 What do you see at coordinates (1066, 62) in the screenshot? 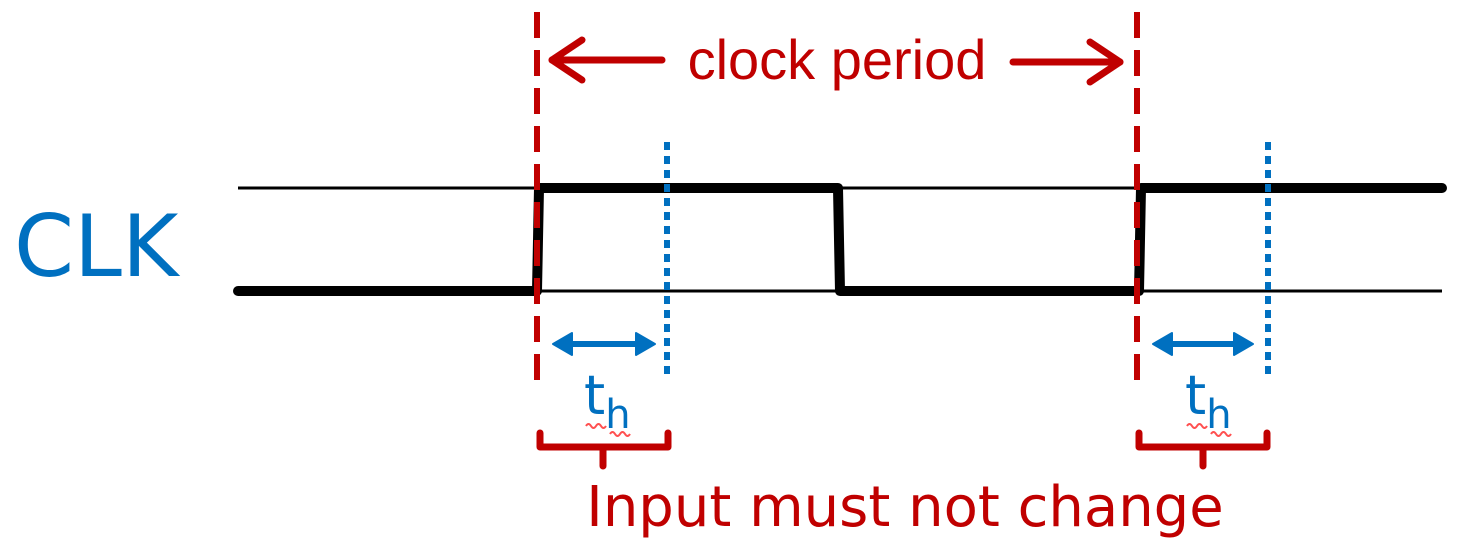
I see `period-right-arrow` at bounding box center [1066, 62].